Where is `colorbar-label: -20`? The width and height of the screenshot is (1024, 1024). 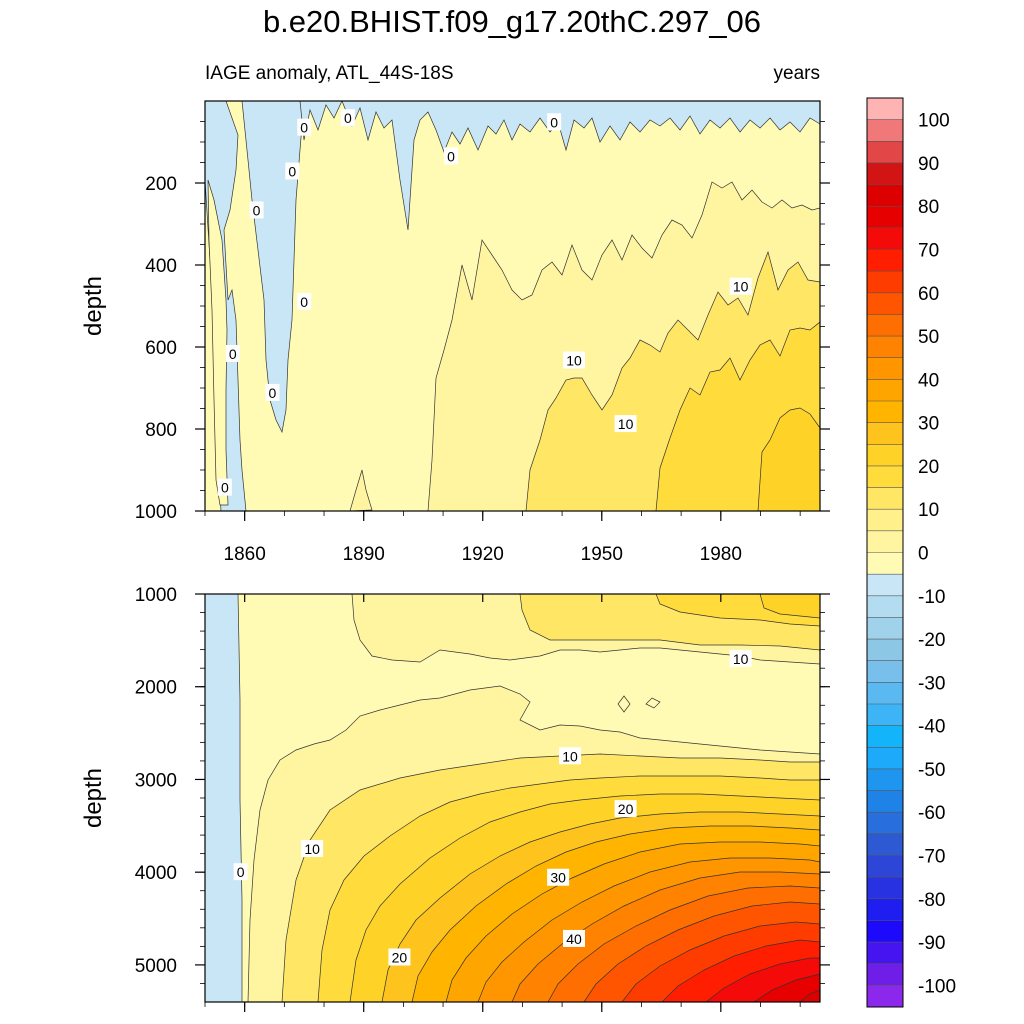 colorbar-label: -20 is located at coordinates (931, 640).